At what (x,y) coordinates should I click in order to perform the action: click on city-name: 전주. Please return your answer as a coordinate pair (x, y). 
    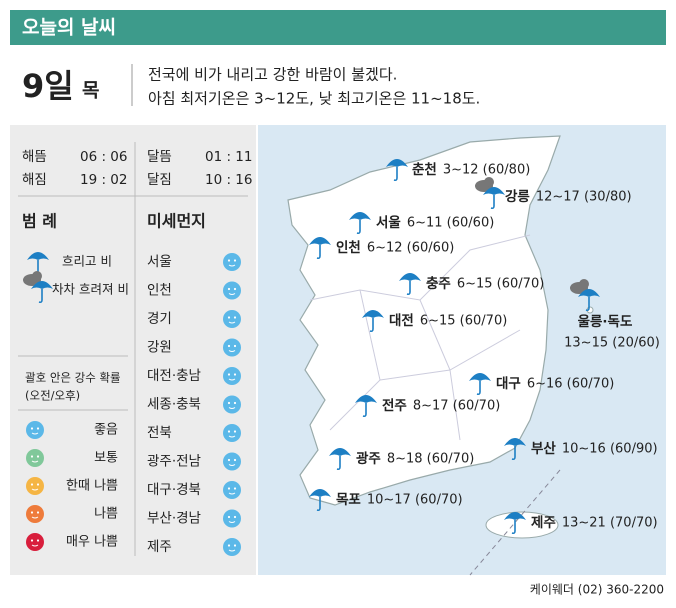
    Looking at the image, I should click on (394, 405).